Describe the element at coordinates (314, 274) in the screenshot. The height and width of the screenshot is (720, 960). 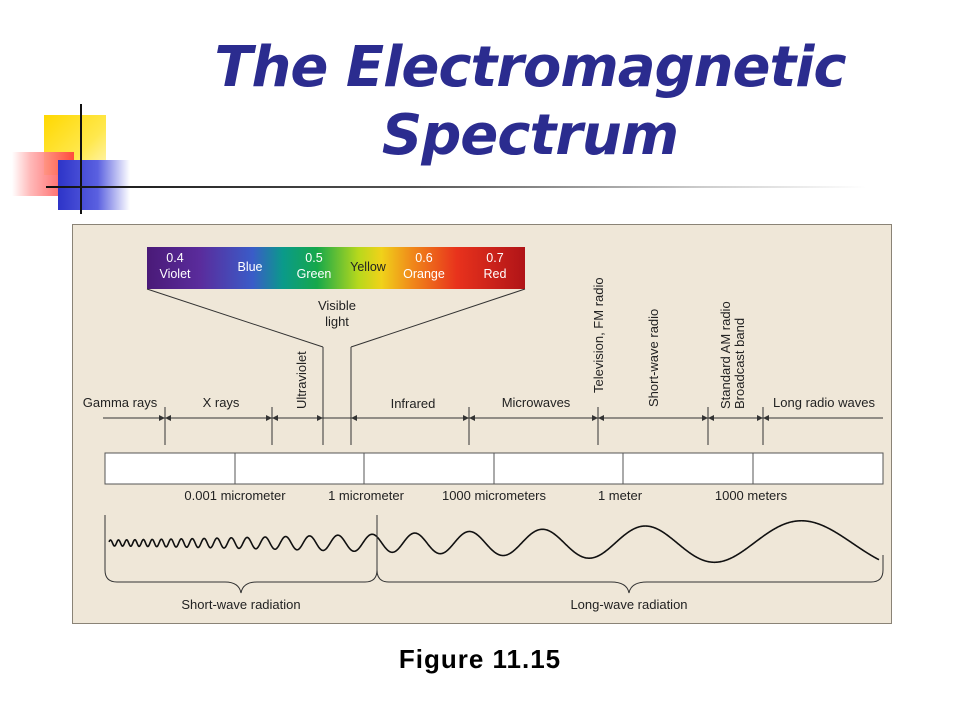
I see `spectrum-name-green: Green` at that location.